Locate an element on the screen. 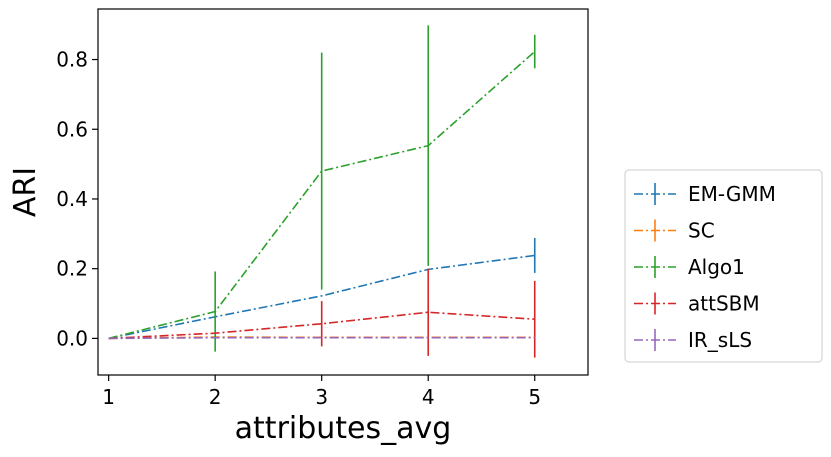  y-tick-label: 0.4 is located at coordinates (72, 199).